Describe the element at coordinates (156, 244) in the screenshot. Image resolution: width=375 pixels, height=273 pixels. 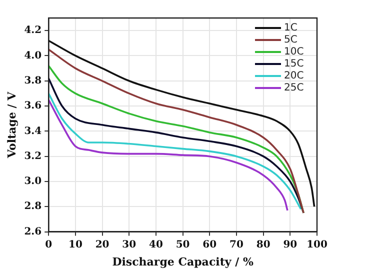
I see `x-tick-label: 40` at that location.